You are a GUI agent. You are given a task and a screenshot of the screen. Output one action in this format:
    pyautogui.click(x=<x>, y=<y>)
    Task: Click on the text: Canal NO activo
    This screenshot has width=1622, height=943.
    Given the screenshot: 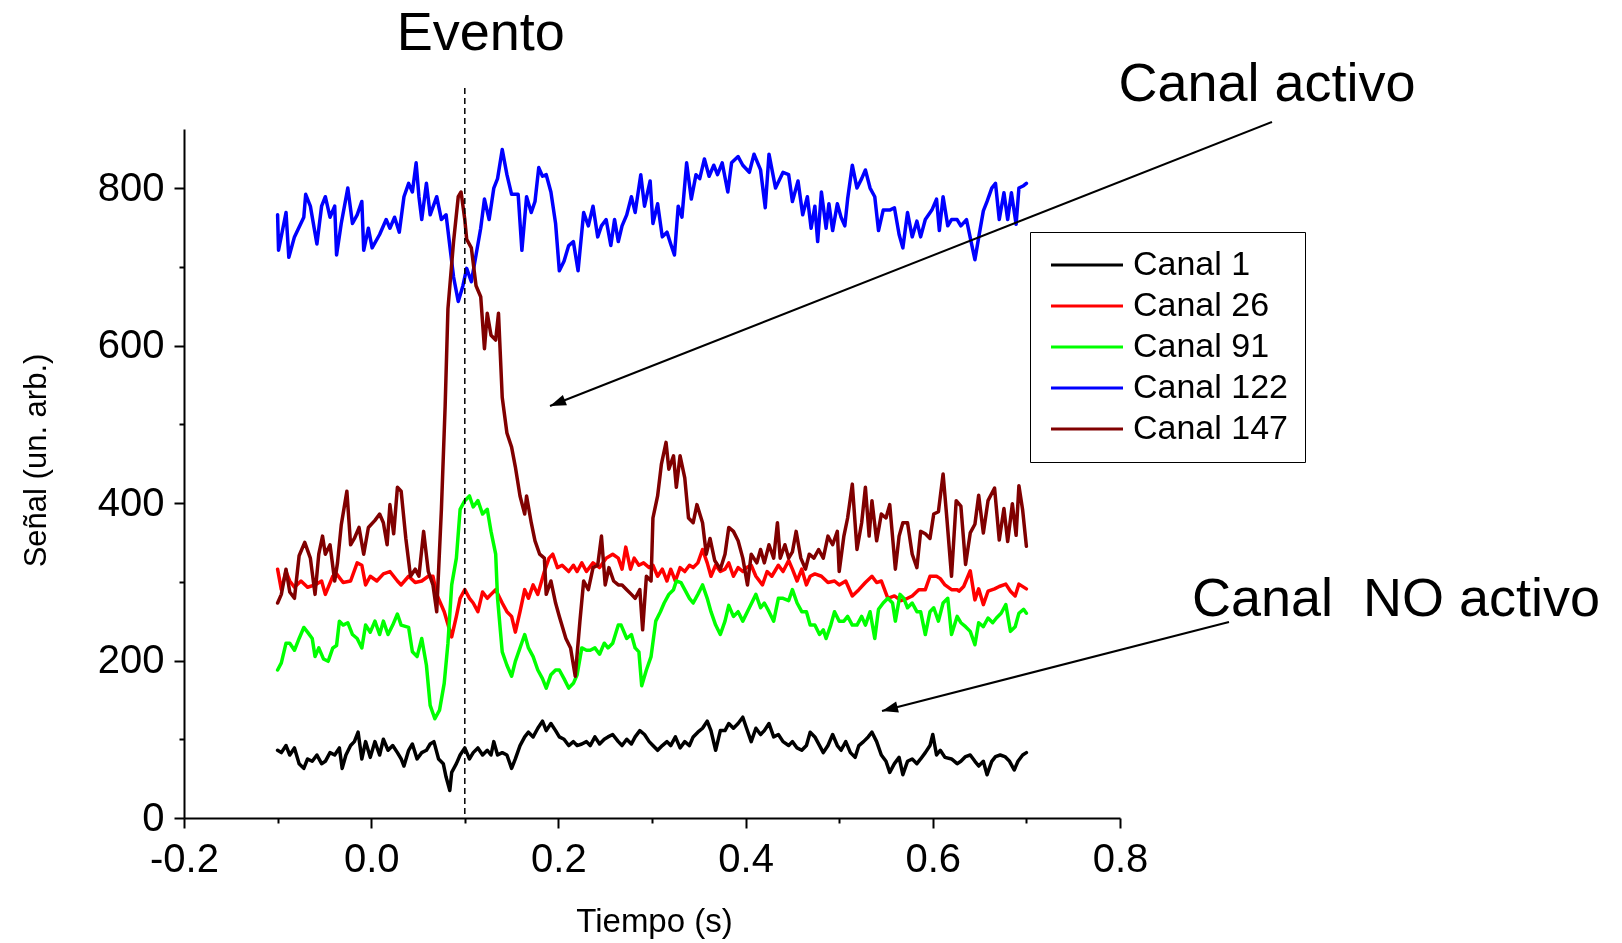 What is the action you would take?
    pyautogui.click(x=1396, y=597)
    